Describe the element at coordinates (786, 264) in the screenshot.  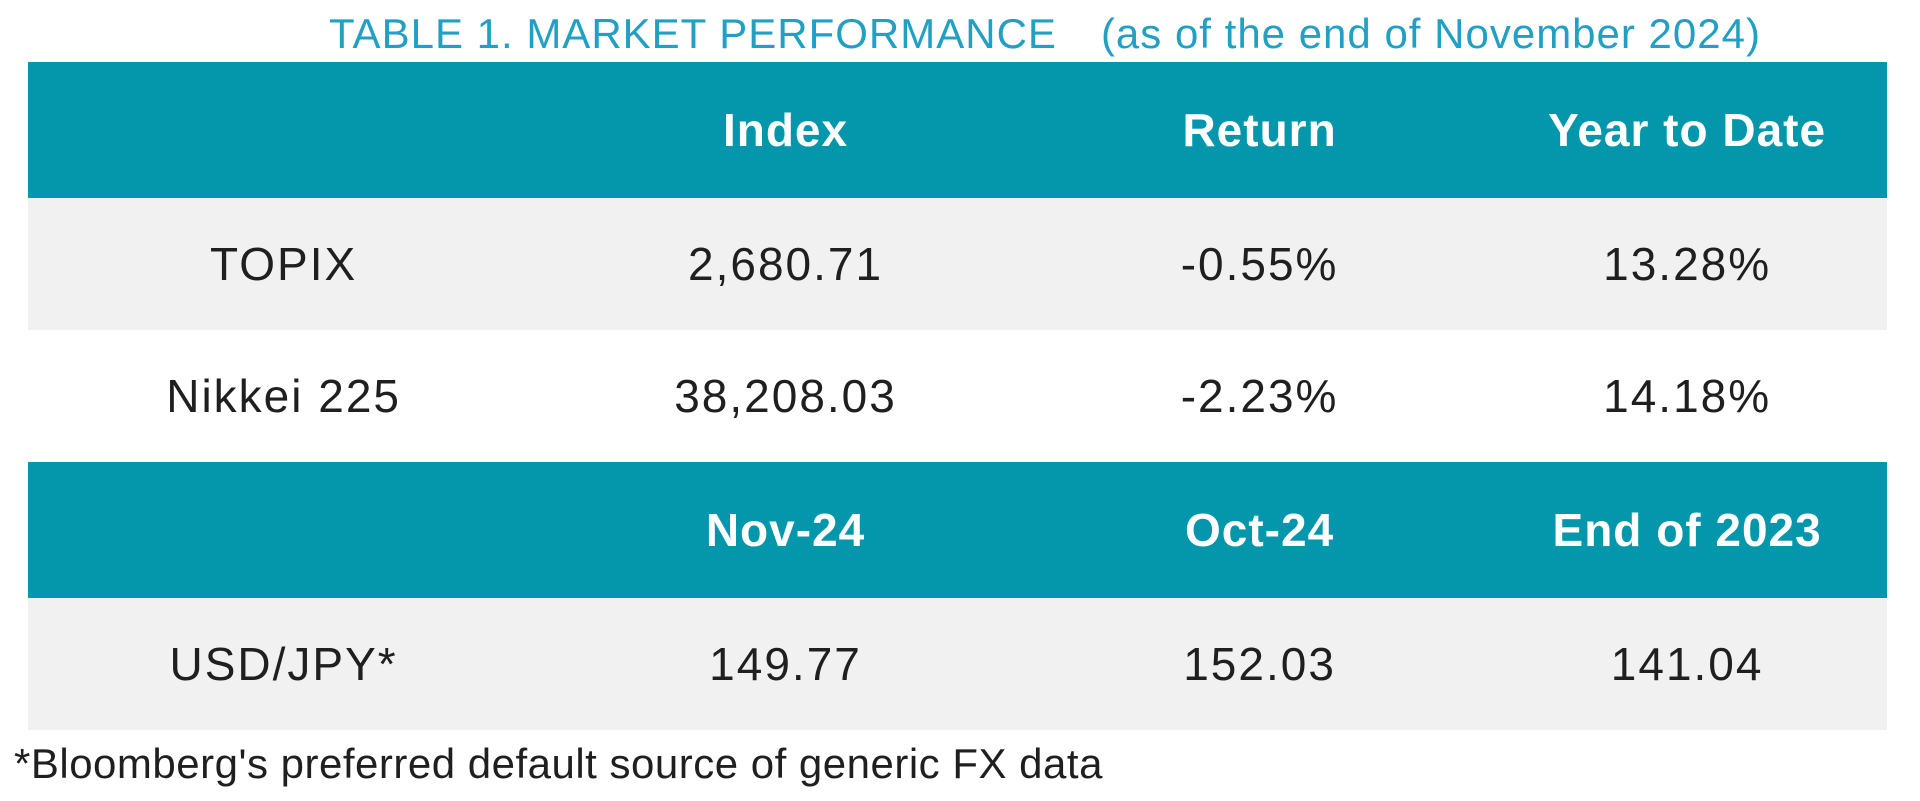
I see `topix-index-value: 2,680.71` at that location.